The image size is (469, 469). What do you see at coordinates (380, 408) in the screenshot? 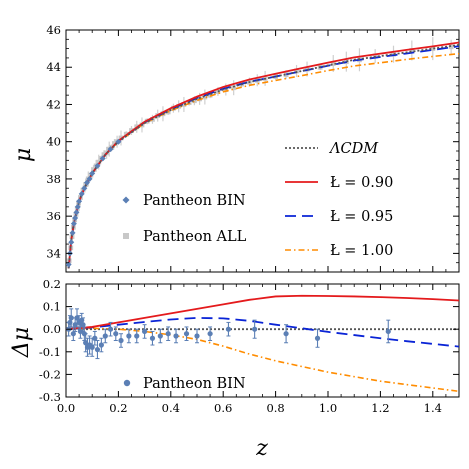
I see `bottom-x-tick-label: 1.2` at bounding box center [380, 408].